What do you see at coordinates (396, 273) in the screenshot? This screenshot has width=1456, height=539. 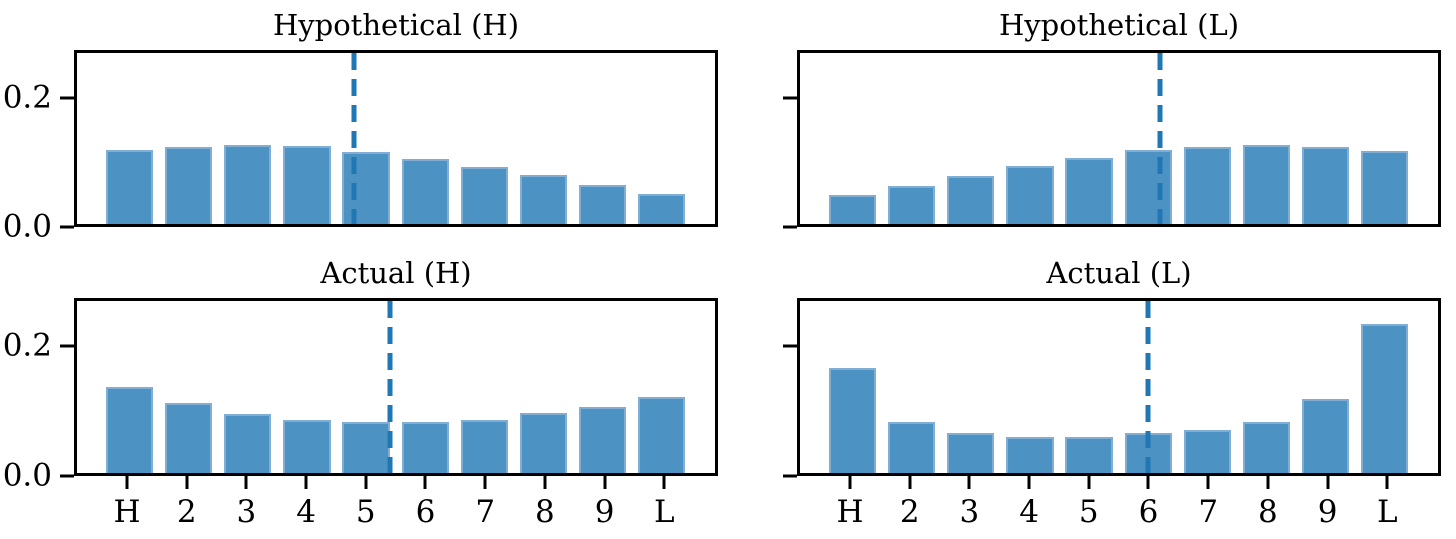 I see `chart-title: Actual (H)` at bounding box center [396, 273].